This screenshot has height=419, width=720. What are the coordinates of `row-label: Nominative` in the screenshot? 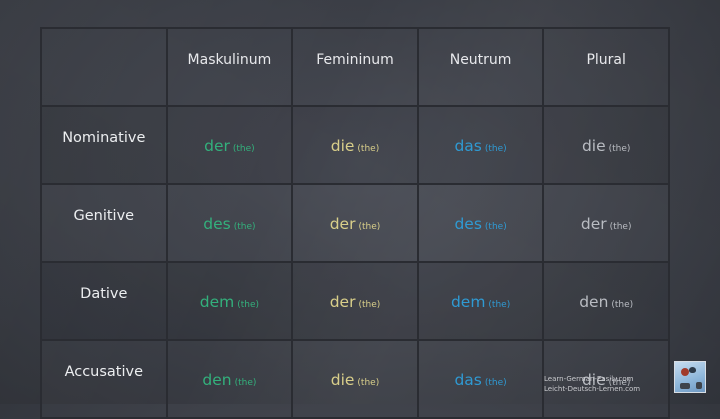 It's located at (104, 145).